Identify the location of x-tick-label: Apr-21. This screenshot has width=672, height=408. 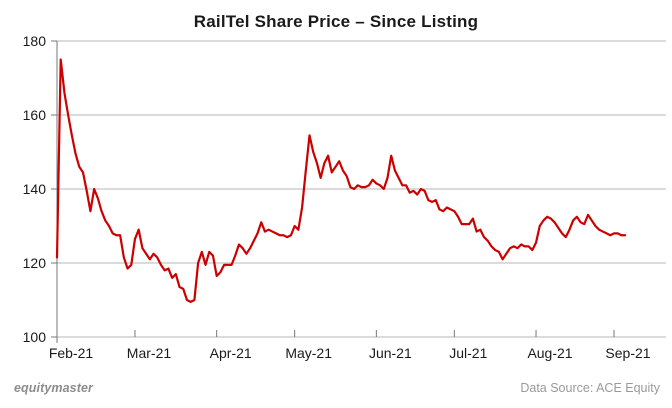
(231, 353).